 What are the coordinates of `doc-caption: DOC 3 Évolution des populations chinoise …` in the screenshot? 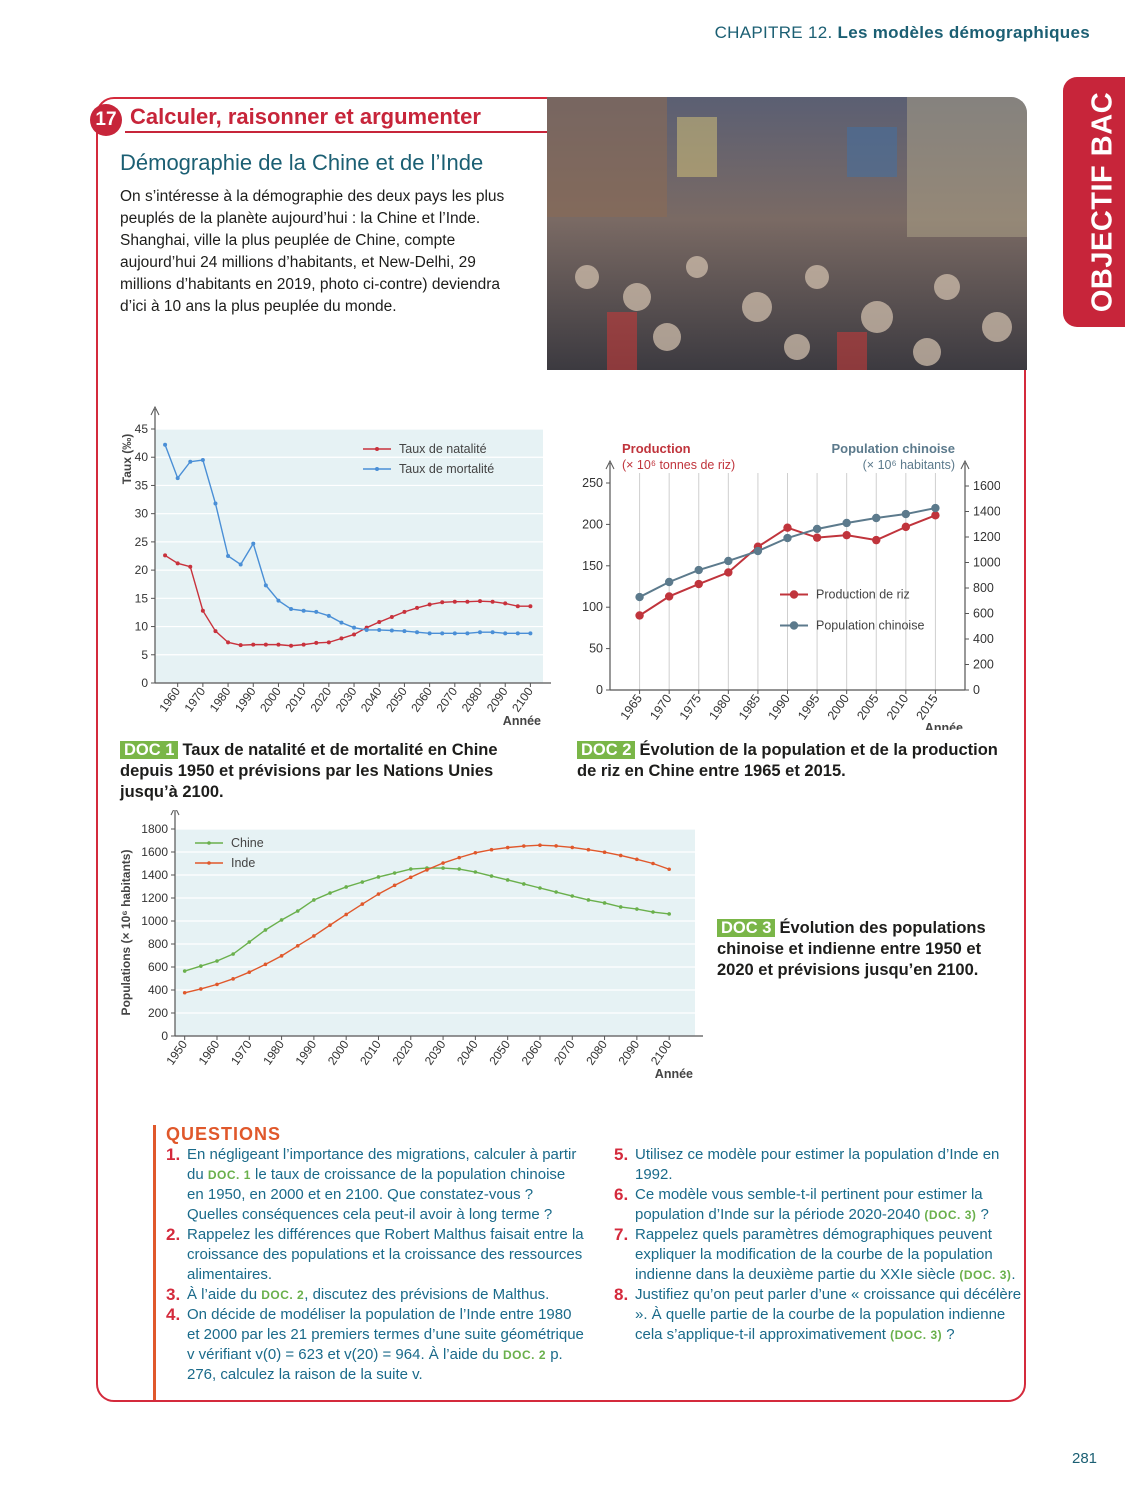 It's located at (867, 949).